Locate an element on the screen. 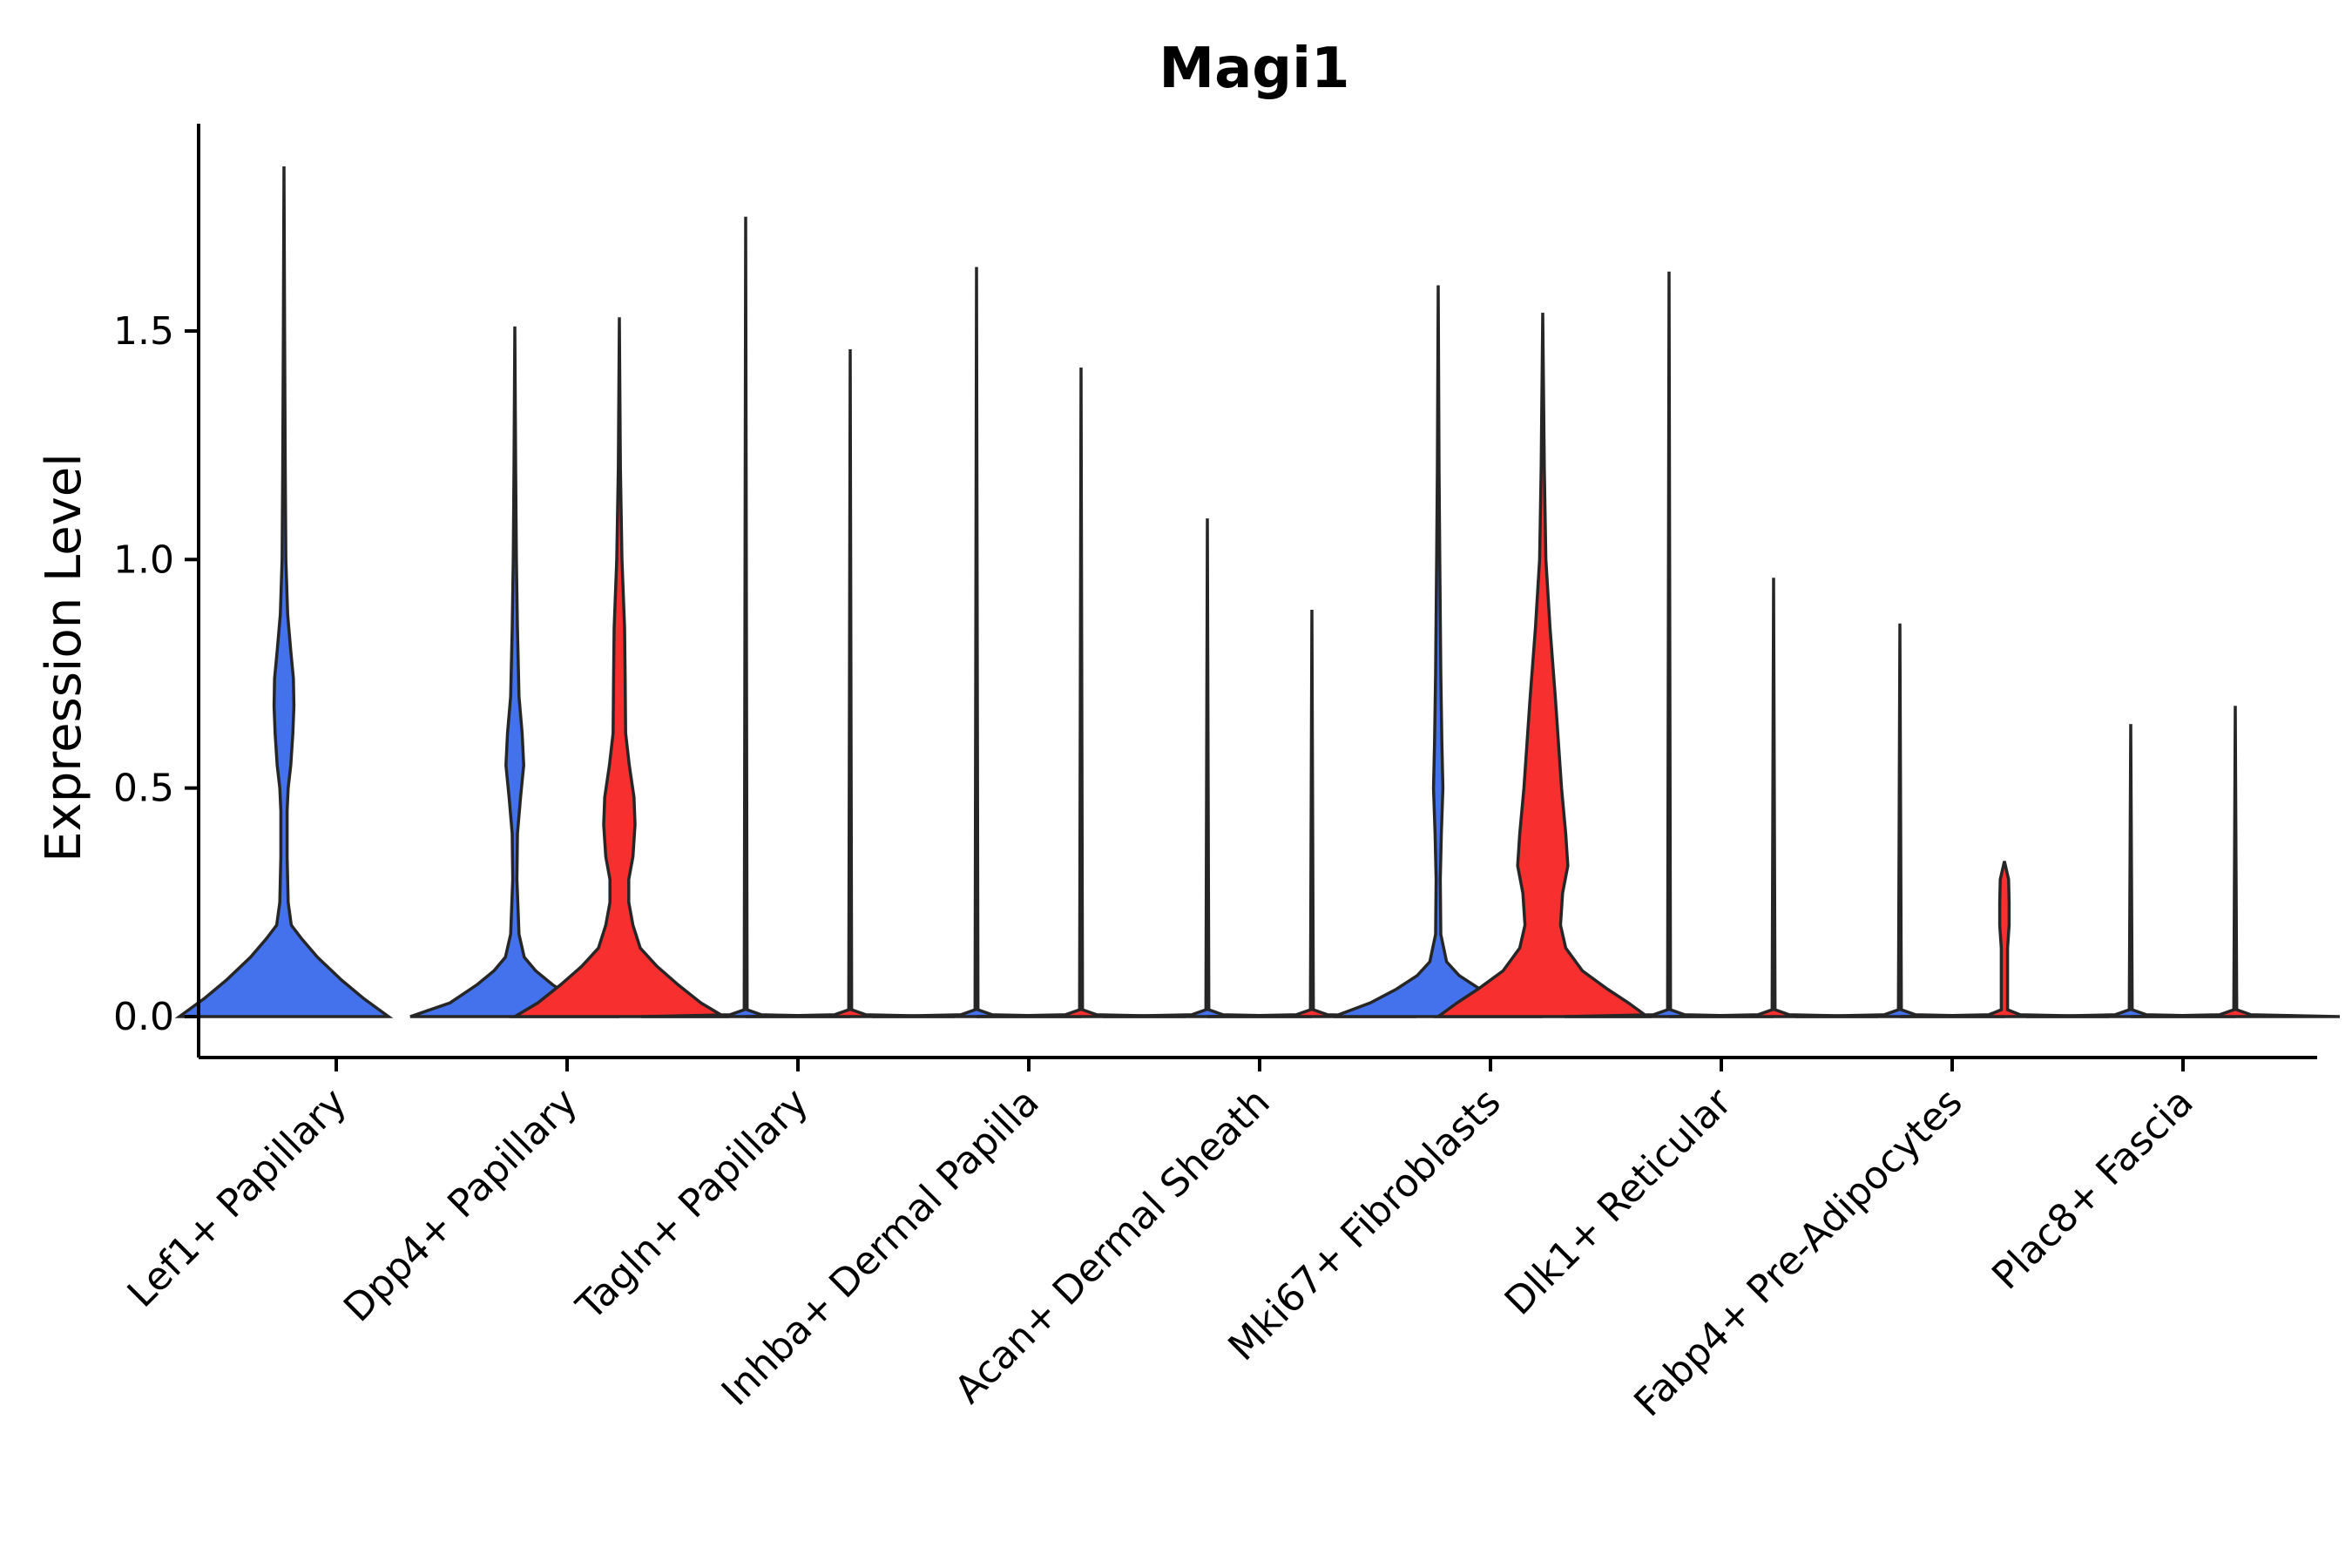 The height and width of the screenshot is (1568, 2352). violin-tagln-papillary-blue is located at coordinates (746, 617).